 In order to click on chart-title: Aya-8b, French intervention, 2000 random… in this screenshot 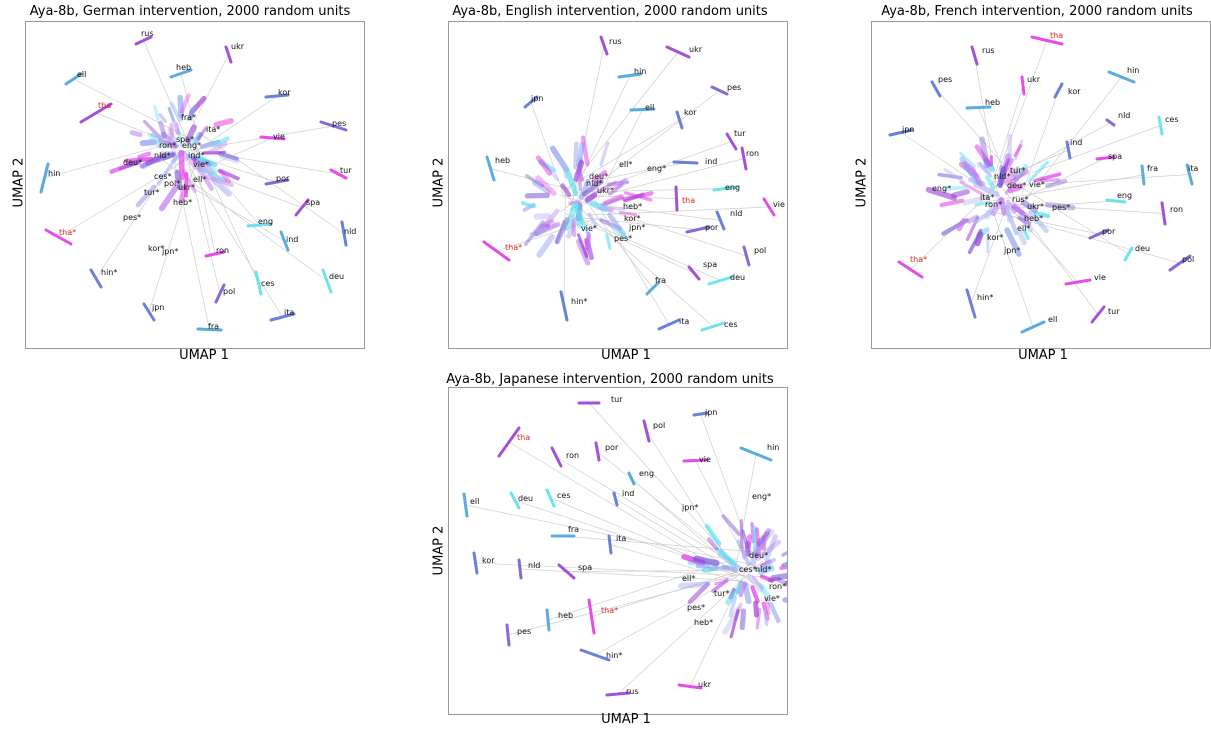, I will do `click(1032, 11)`.